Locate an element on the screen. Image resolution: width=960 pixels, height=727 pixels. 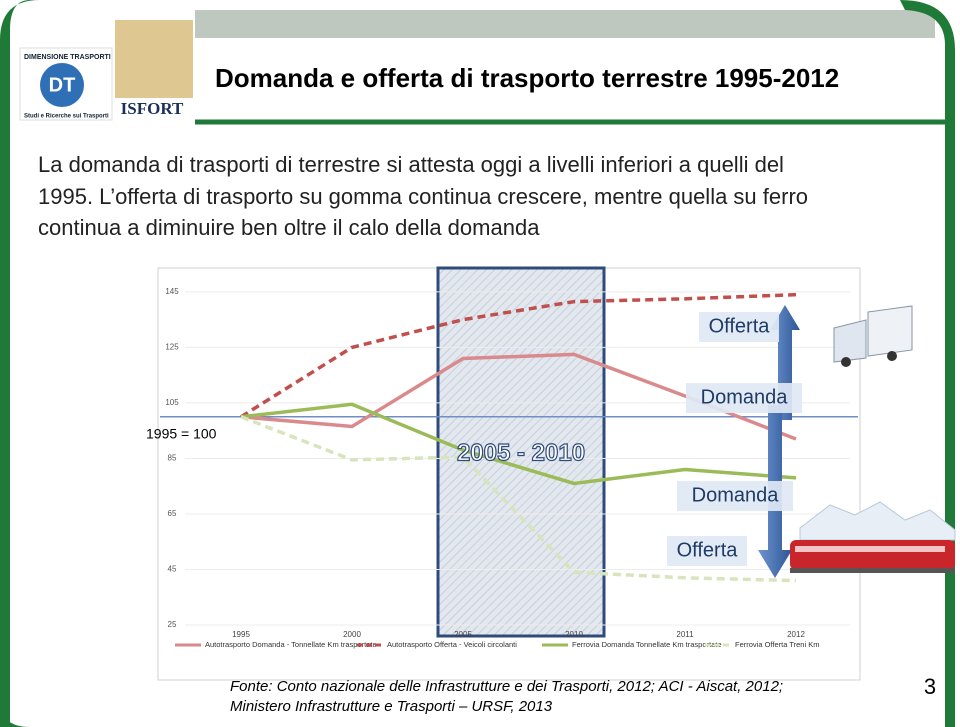
y-tick-label: 105 is located at coordinates (172, 402).